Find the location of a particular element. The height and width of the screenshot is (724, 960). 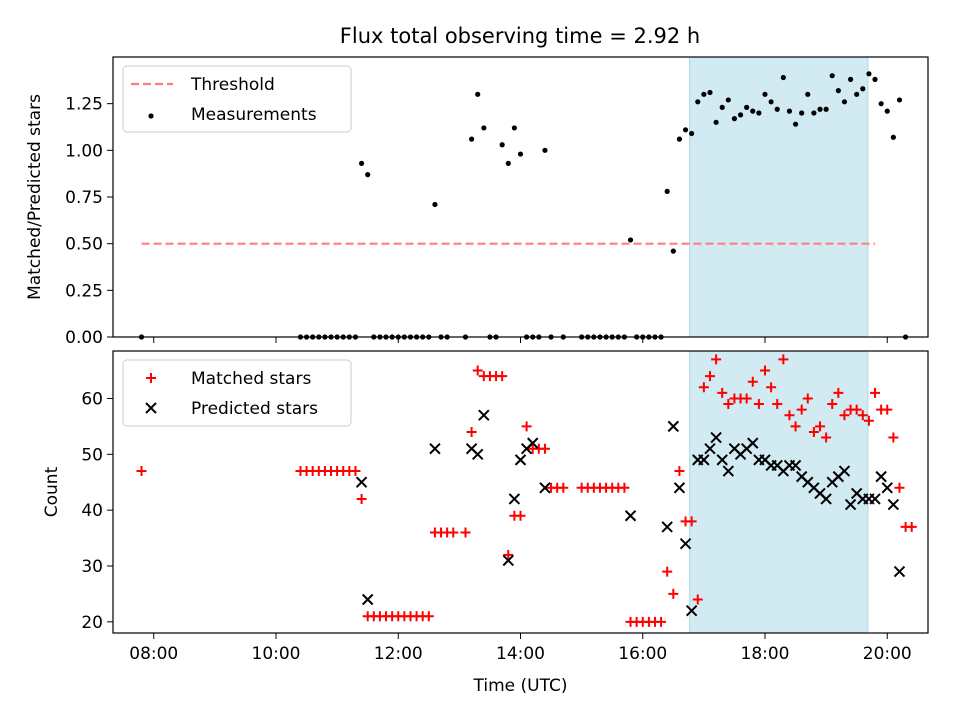

legend-label: Matched stars is located at coordinates (251, 379).